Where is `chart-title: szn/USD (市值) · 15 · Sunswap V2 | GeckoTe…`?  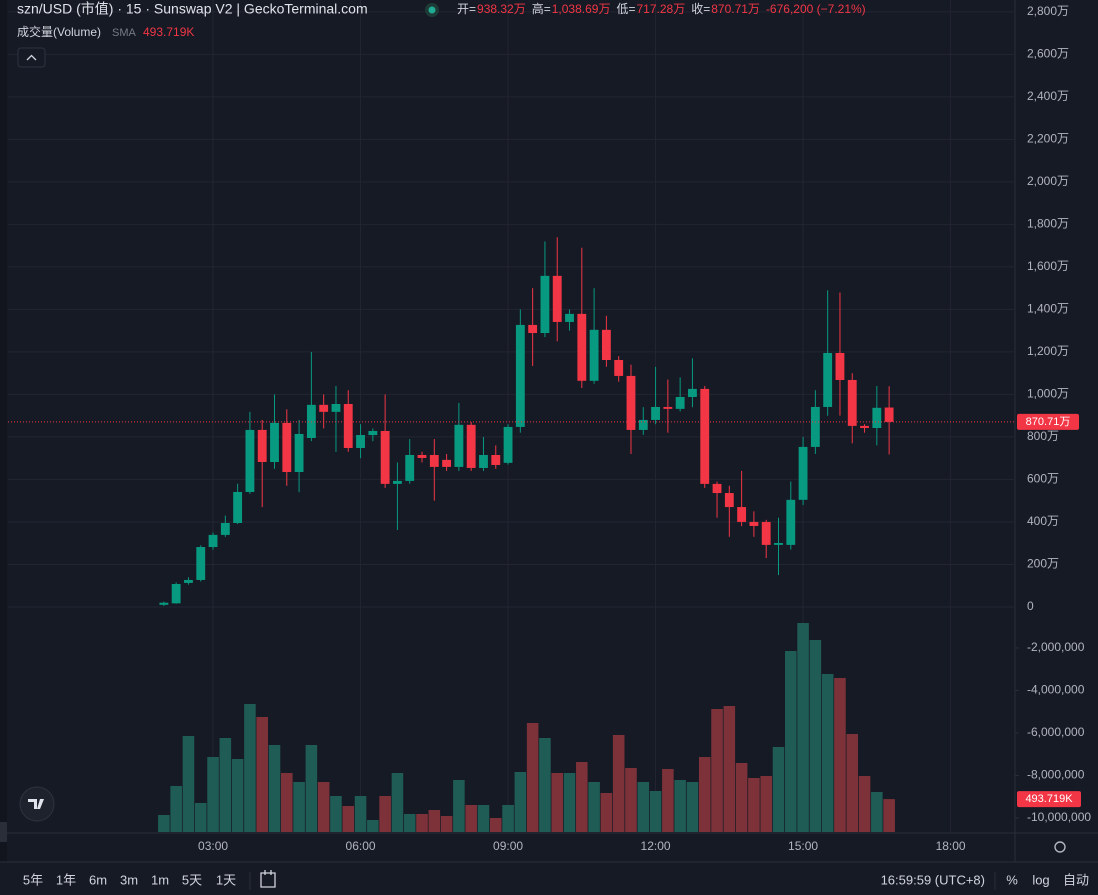
chart-title: szn/USD (市值) · 15 · Sunswap V2 | GeckoTe… is located at coordinates (192, 9).